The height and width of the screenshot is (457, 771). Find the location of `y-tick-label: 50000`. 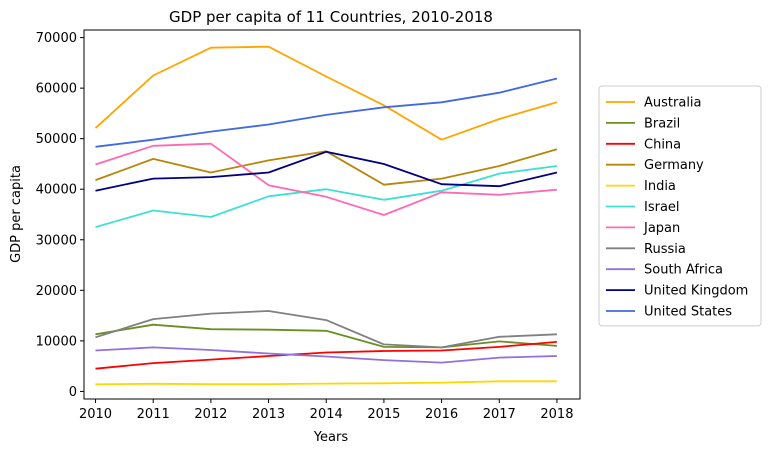

y-tick-label: 50000 is located at coordinates (56, 139).